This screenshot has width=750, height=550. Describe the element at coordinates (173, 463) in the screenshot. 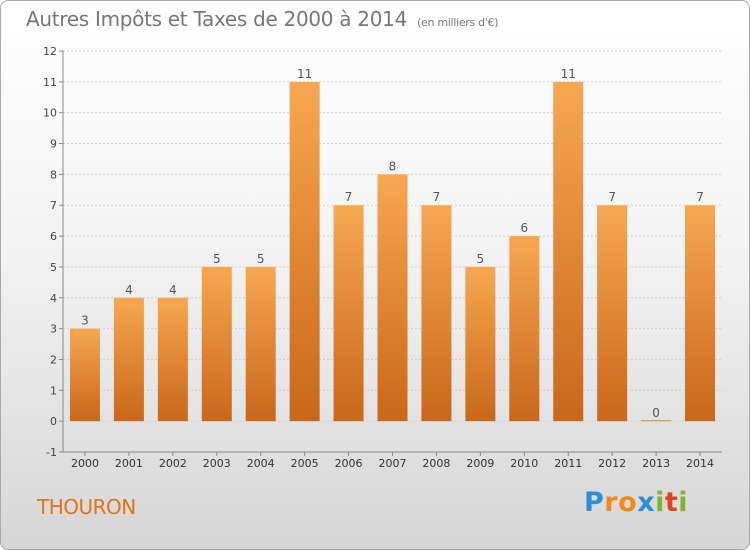

I see `x-tick-label: 2002` at that location.